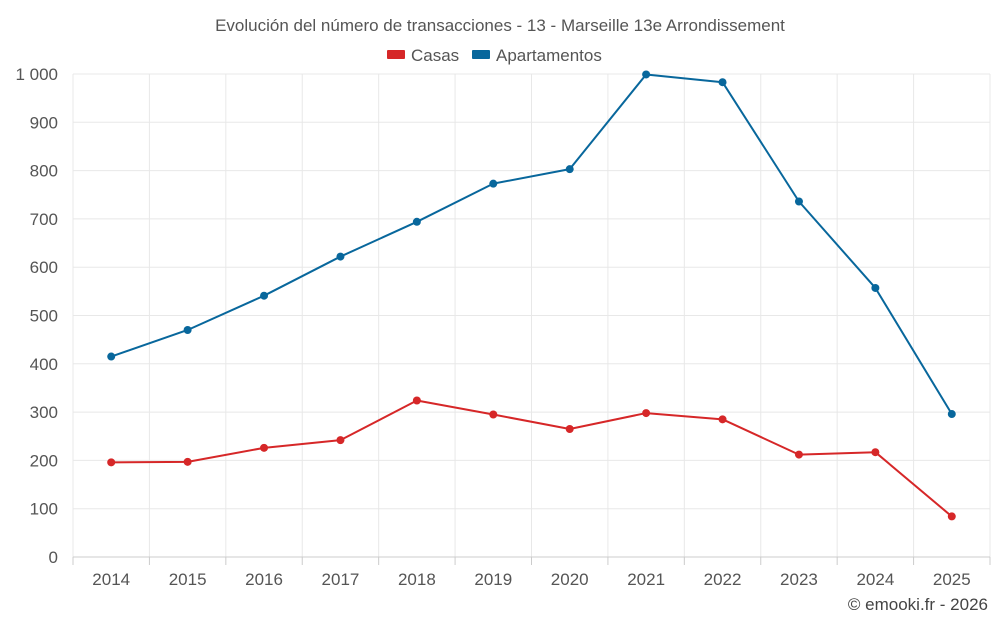 The height and width of the screenshot is (625, 1000). I want to click on y-tick-label: 200, so click(44, 460).